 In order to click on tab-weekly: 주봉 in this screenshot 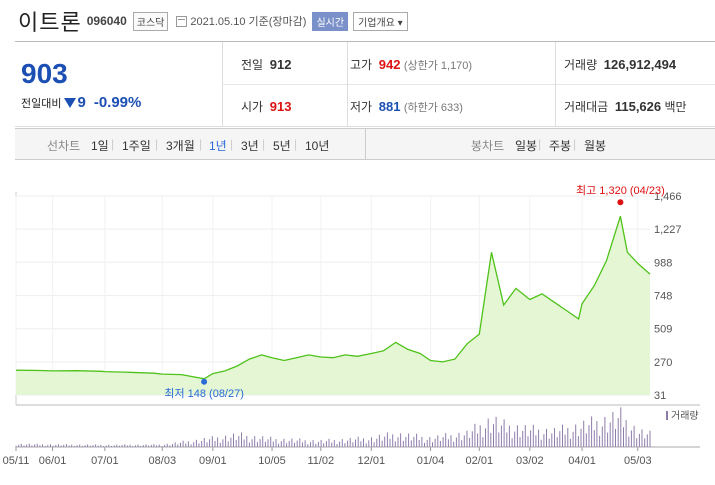, I will do `click(560, 146)`.